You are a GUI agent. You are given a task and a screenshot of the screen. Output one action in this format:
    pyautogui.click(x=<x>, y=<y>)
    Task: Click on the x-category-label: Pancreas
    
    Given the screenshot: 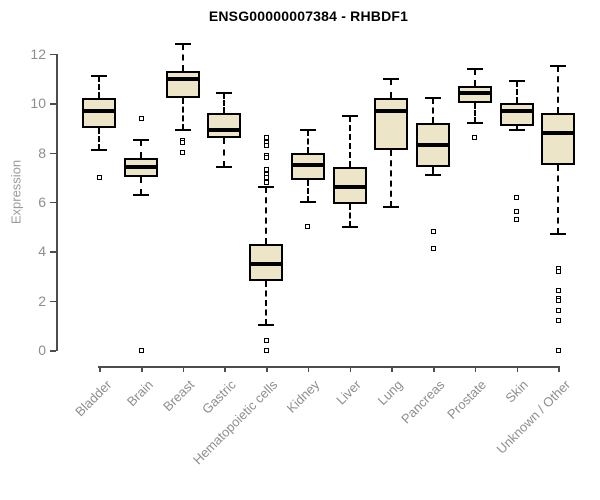 What is the action you would take?
    pyautogui.click(x=423, y=402)
    